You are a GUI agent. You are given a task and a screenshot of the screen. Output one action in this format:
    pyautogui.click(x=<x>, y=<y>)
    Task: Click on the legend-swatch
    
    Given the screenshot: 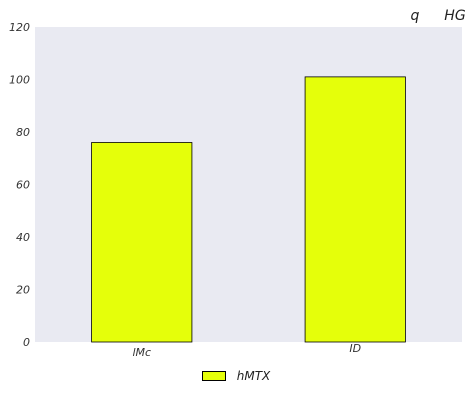 What is the action you would take?
    pyautogui.click(x=213, y=376)
    